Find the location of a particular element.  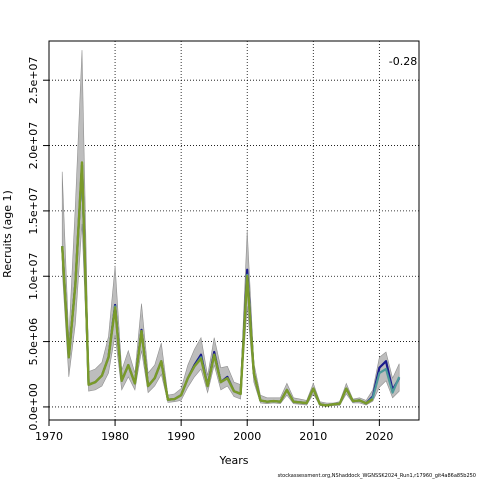

y-tick-label: 0.0e+00 is located at coordinates (33, 406).